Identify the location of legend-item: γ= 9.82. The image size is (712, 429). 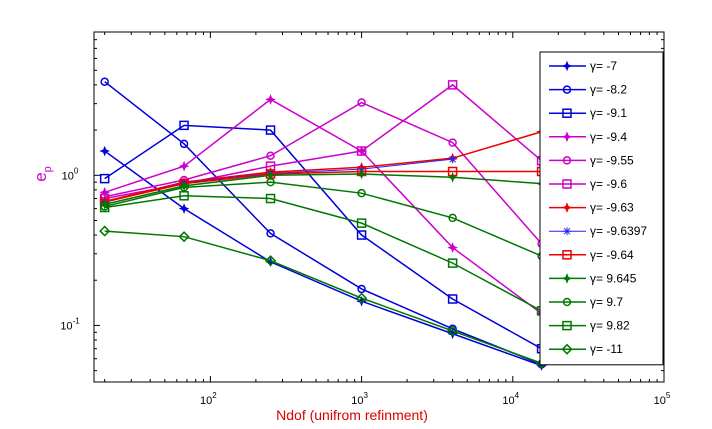
(589, 326).